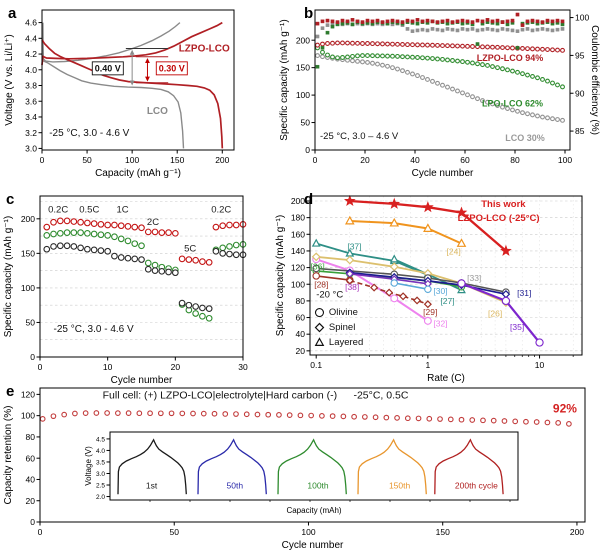  Describe the element at coordinates (28, 253) in the screenshot. I see `c-y-tick: 150` at that location.